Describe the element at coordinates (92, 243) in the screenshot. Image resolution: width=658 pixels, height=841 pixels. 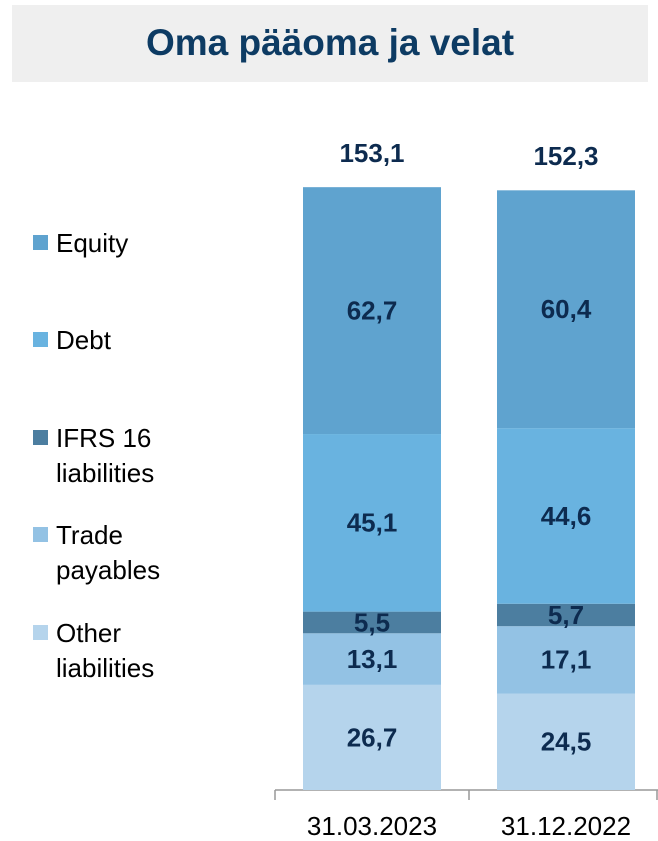
I see `legend-label: Equity` at that location.